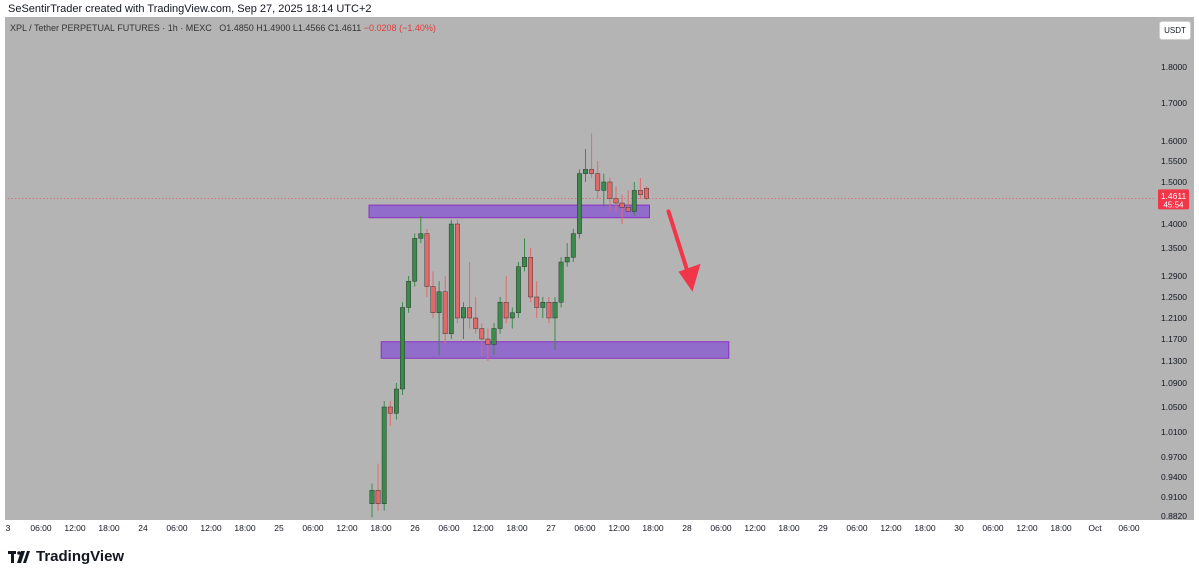  I want to click on x-tick-label: 26, so click(415, 528).